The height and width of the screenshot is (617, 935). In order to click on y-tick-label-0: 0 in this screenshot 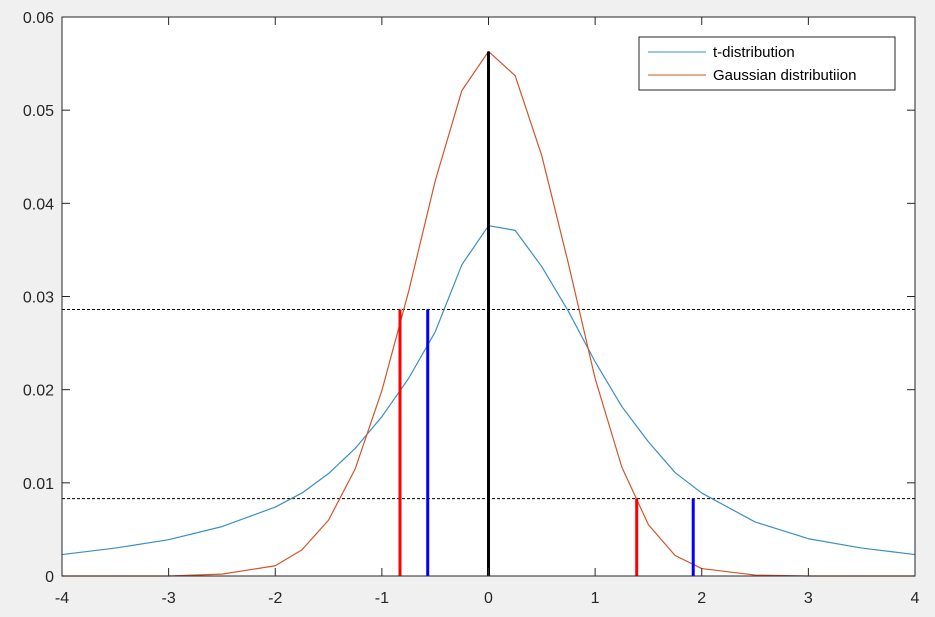, I will do `click(49, 577)`.